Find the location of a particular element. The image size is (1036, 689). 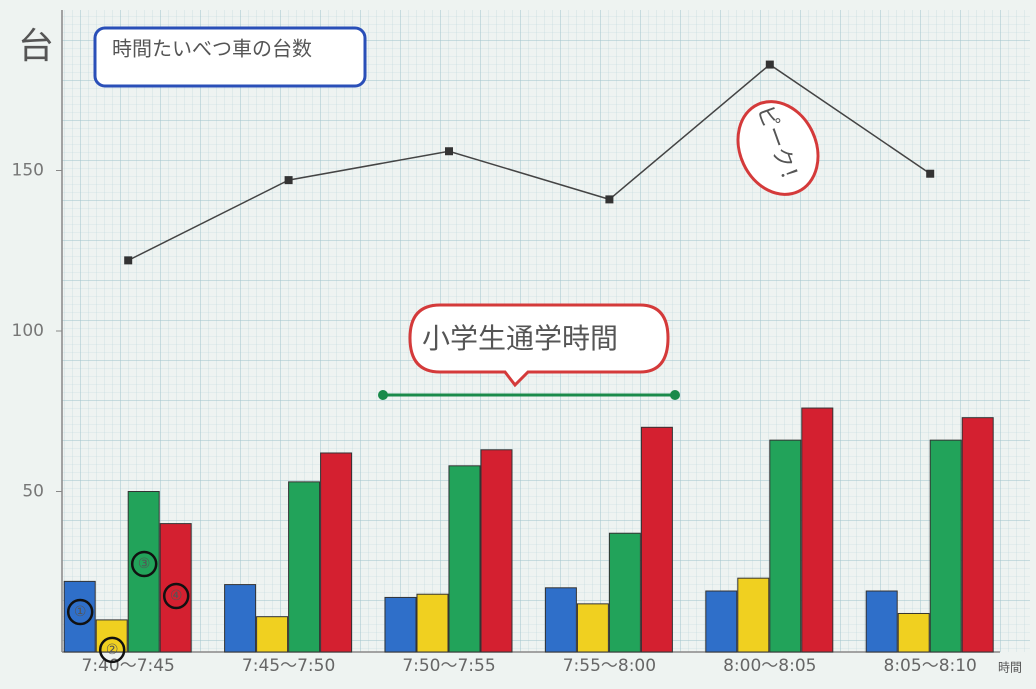

annotation: 小学生通学時間 is located at coordinates (520, 338).